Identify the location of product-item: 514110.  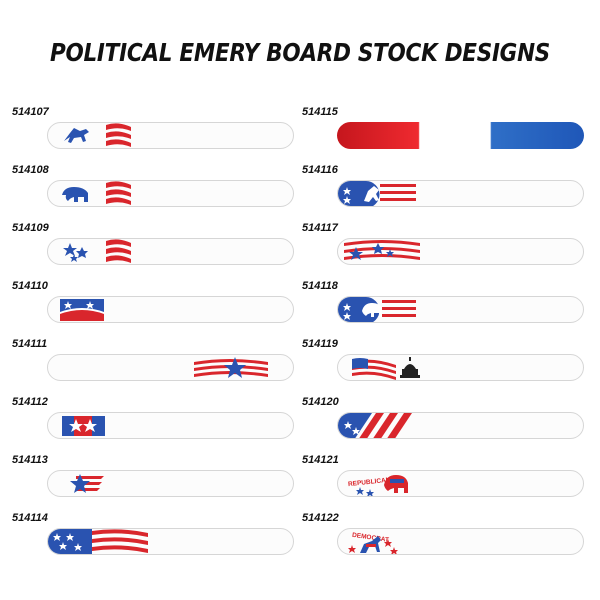
(154, 309).